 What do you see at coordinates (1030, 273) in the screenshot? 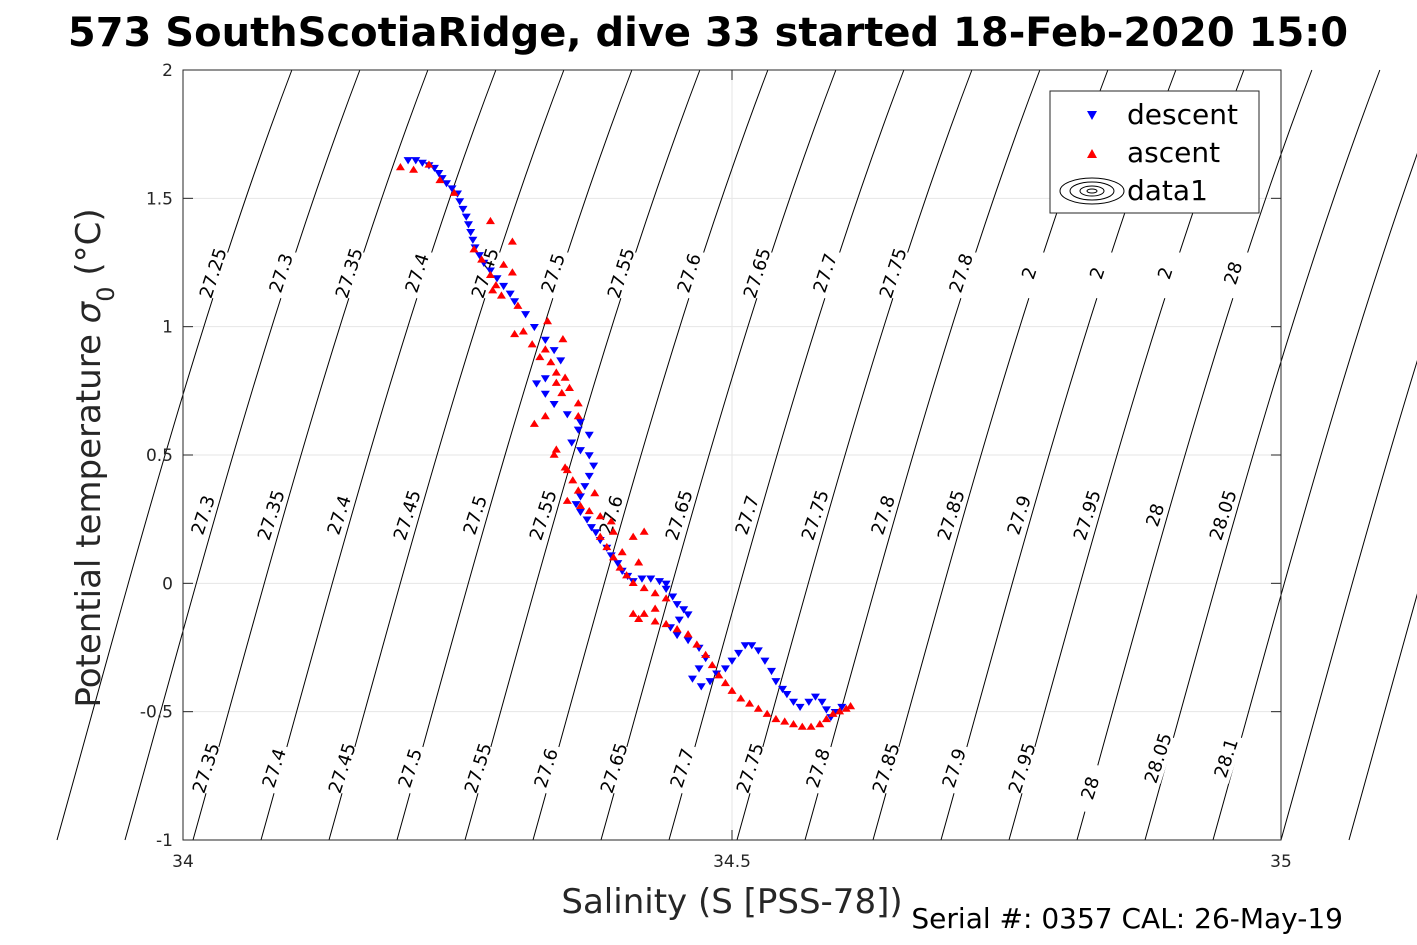
I see `isopycnal-label: 2` at bounding box center [1030, 273].